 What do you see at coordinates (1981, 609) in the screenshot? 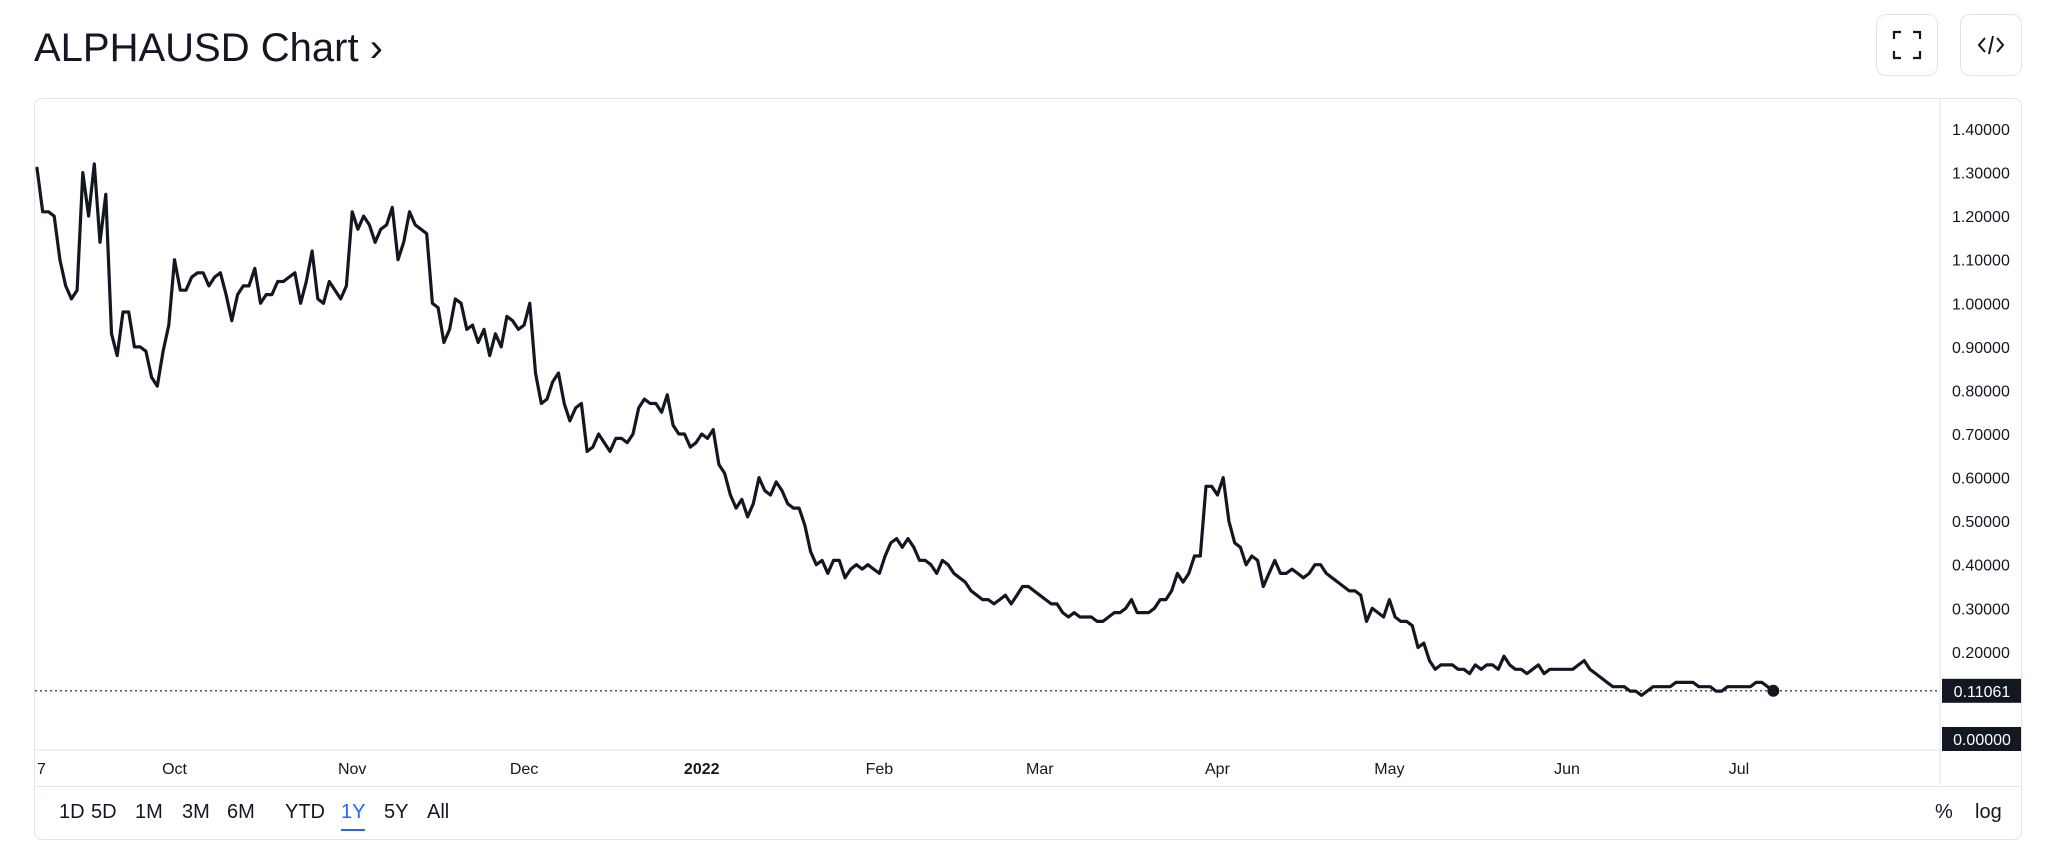
I see `price-tick-label: 0.30000` at bounding box center [1981, 609].